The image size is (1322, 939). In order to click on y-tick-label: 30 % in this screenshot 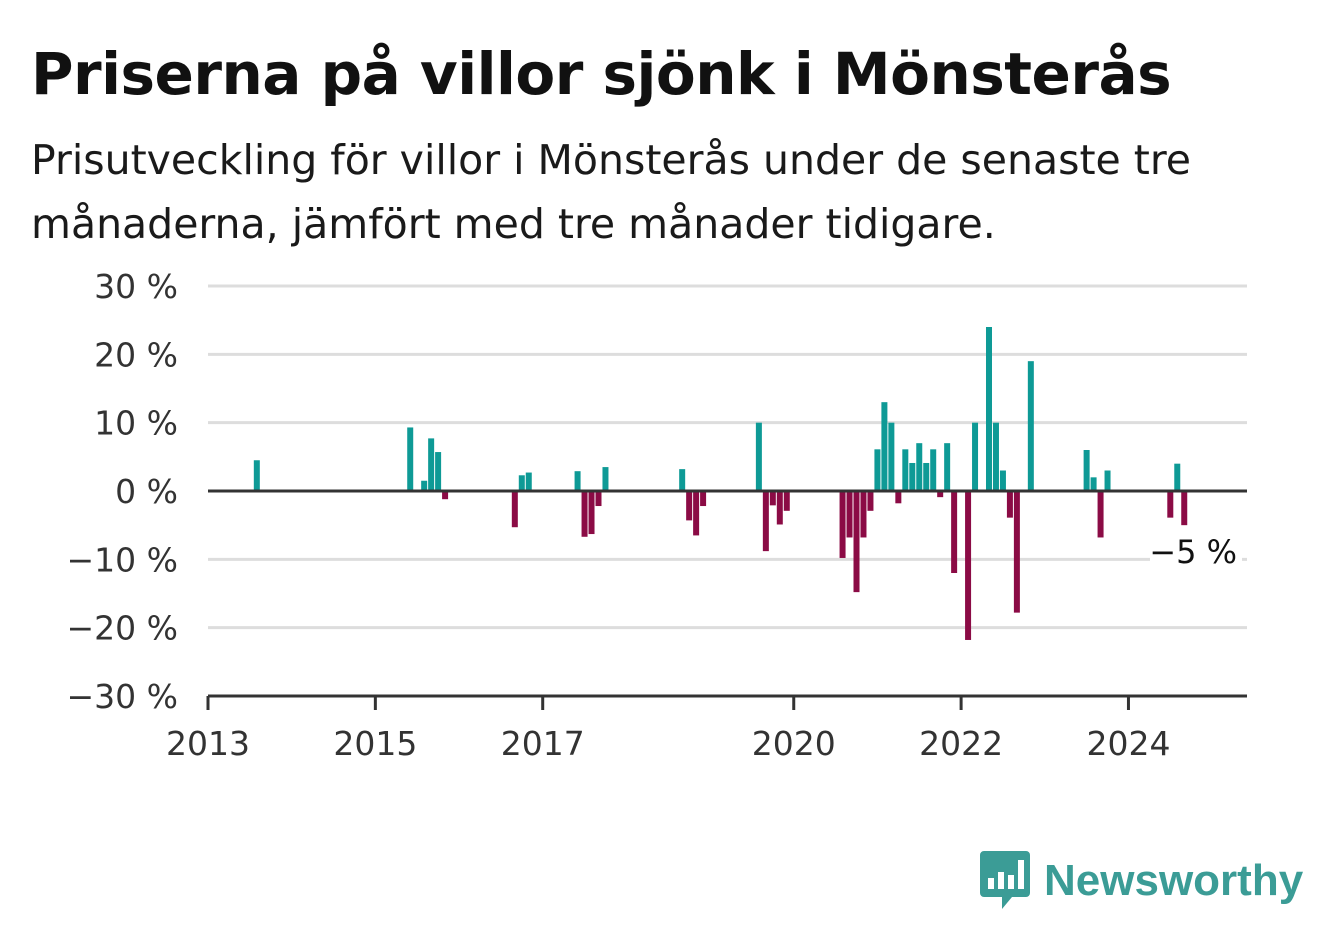, I will do `click(136, 286)`.